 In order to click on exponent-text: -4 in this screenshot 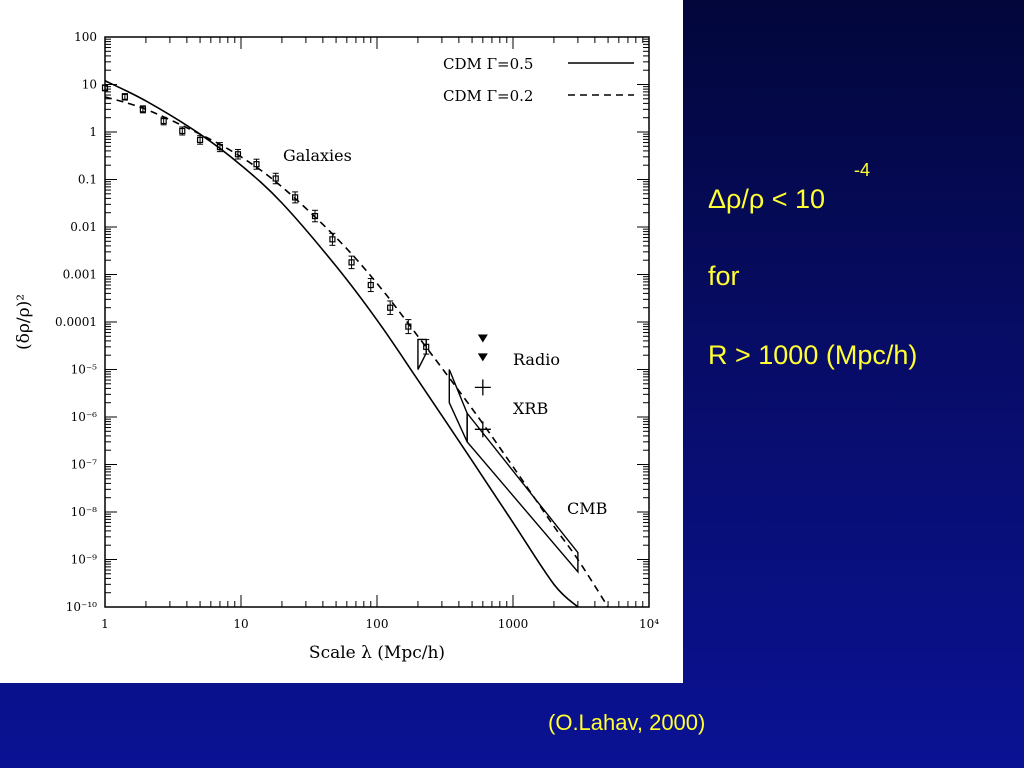, I will do `click(862, 170)`.